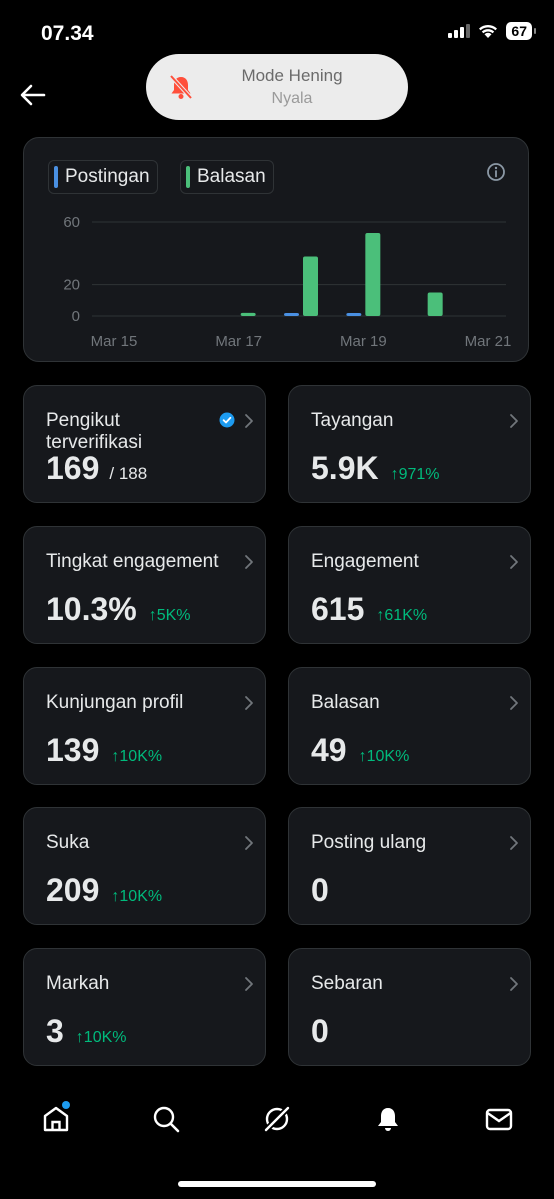 The image size is (554, 1199). What do you see at coordinates (488, 341) in the screenshot?
I see `x-tick-label: Mar 21` at bounding box center [488, 341].